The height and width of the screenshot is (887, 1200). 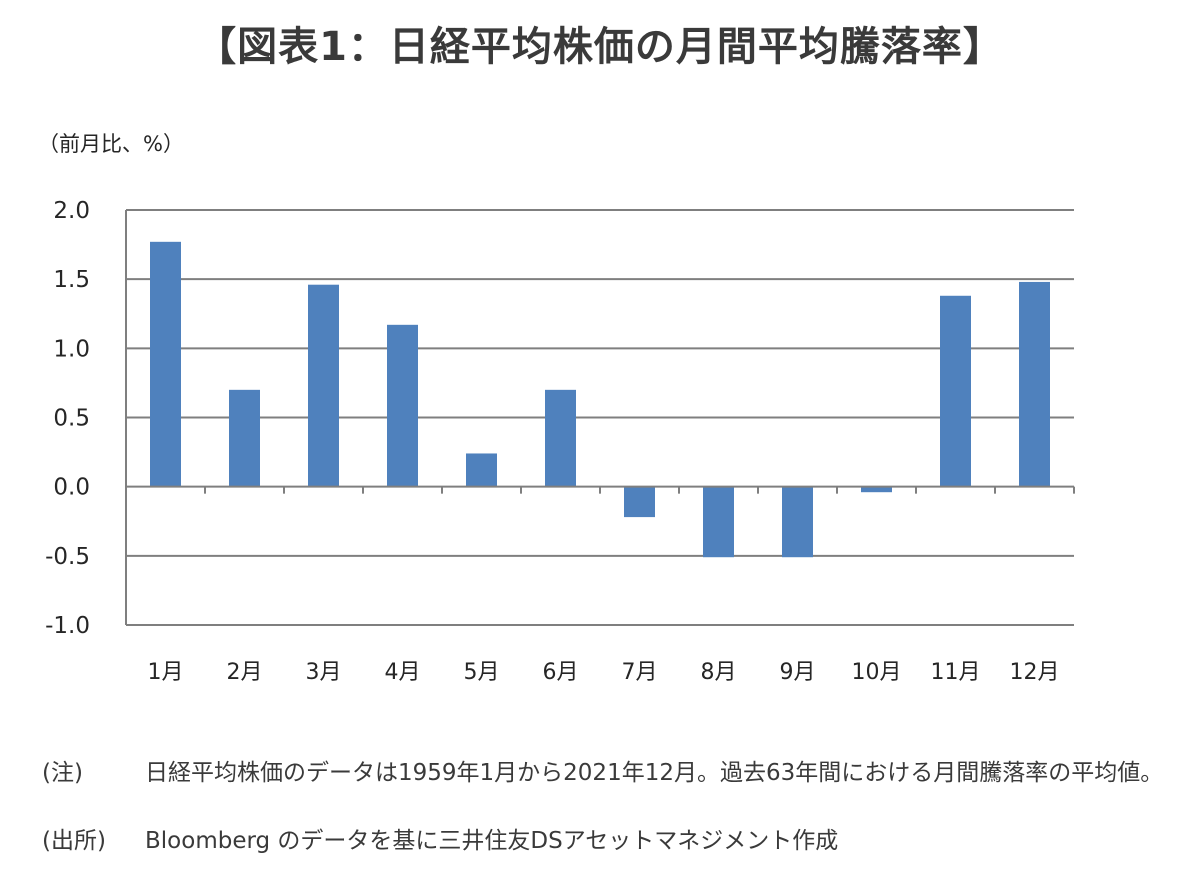 I want to click on x-tick-label: 9月, so click(x=798, y=672).